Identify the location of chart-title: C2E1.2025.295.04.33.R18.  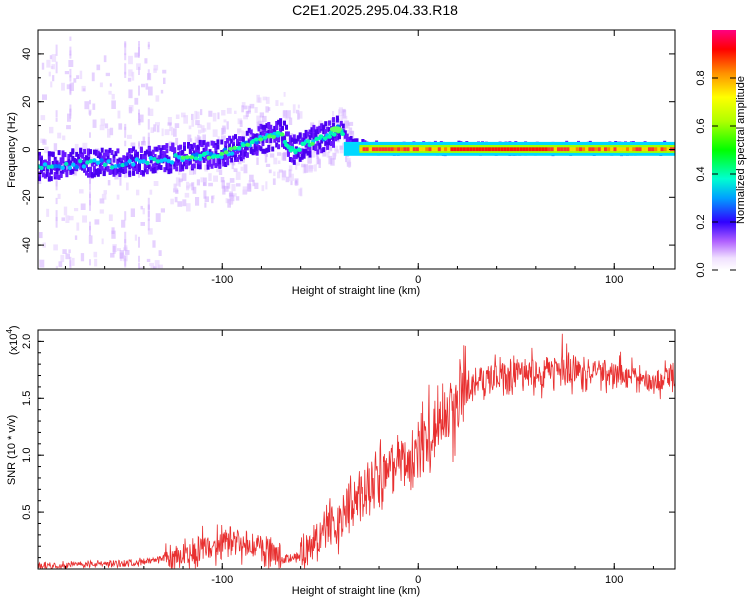
(375, 10).